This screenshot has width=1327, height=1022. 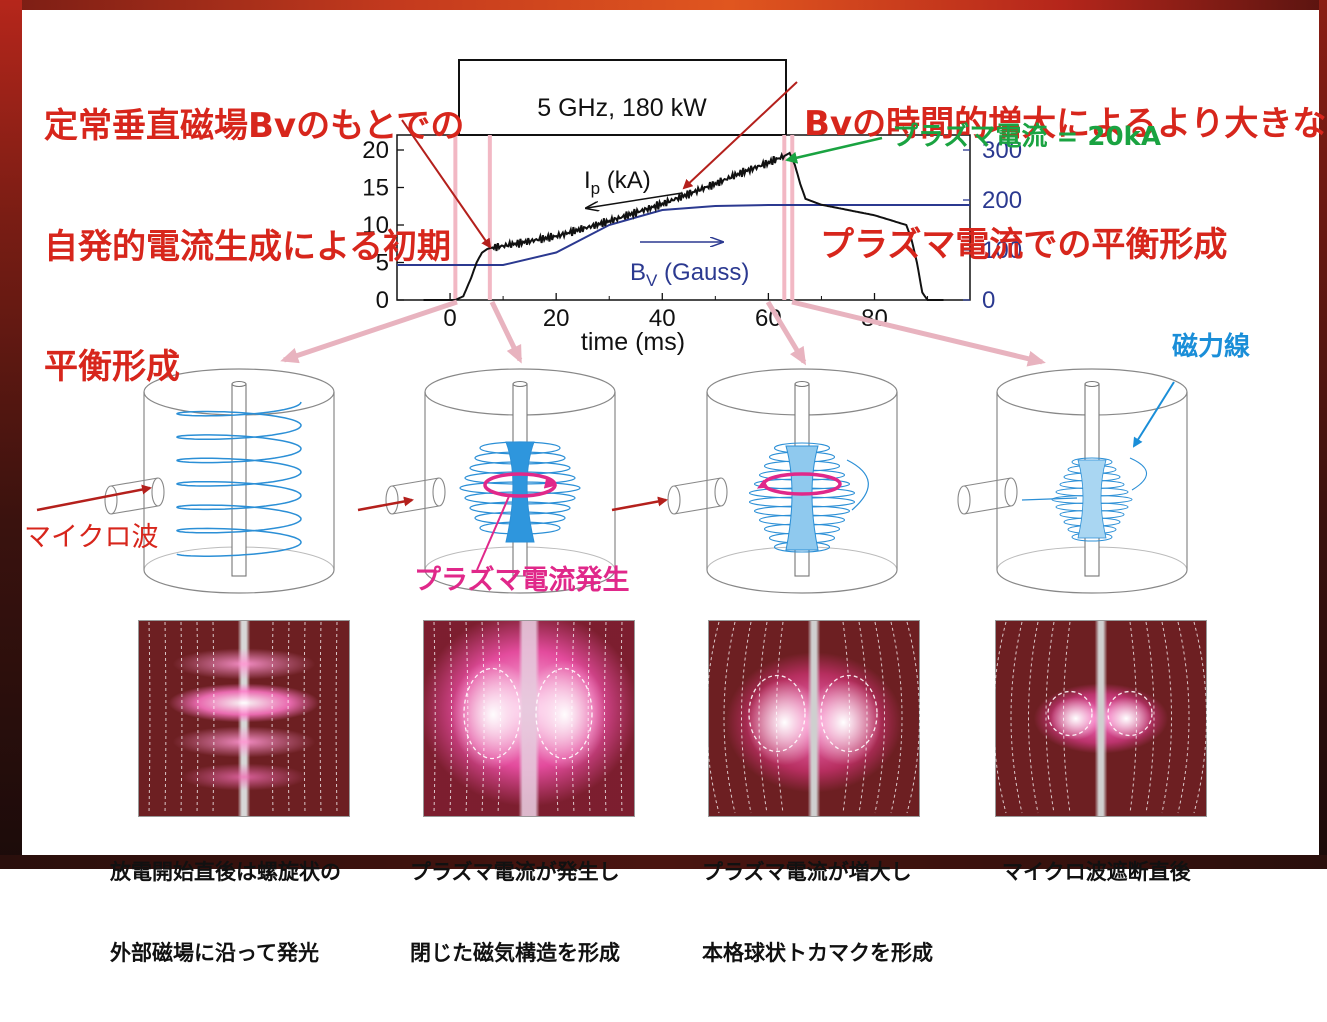 What do you see at coordinates (689, 274) in the screenshot?
I see `bv-series-label: BV (Gauss)` at bounding box center [689, 274].